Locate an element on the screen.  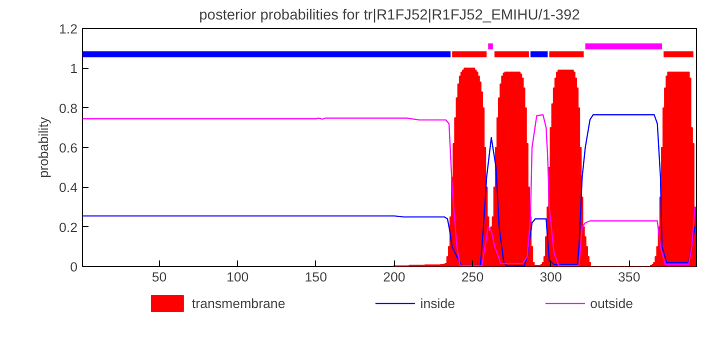
y-tick-label: 1 is located at coordinates (74, 68).